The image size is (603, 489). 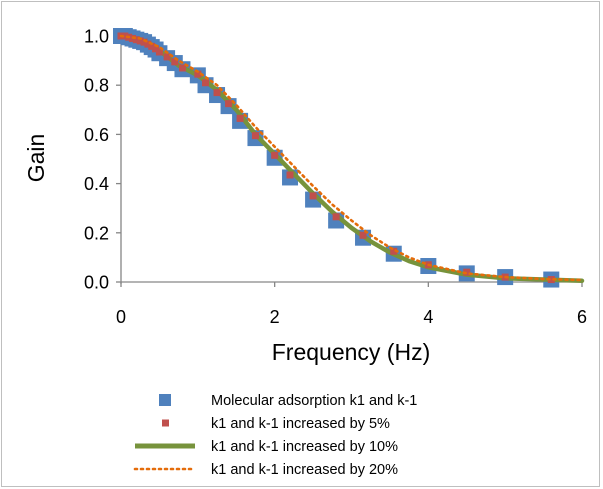 What do you see at coordinates (300, 424) in the screenshot?
I see `legend-label-1: k1 and k-1 increased by 5%` at bounding box center [300, 424].